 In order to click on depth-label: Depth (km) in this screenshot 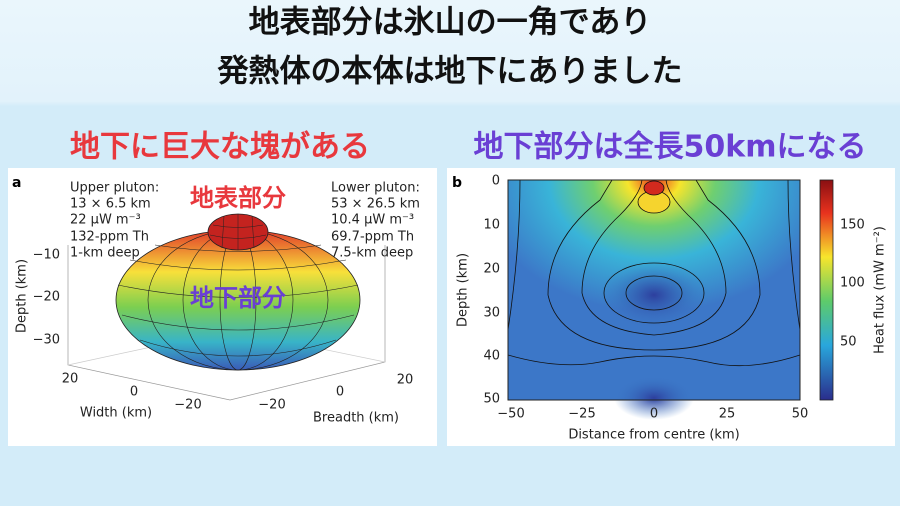, I will do `click(22, 296)`.